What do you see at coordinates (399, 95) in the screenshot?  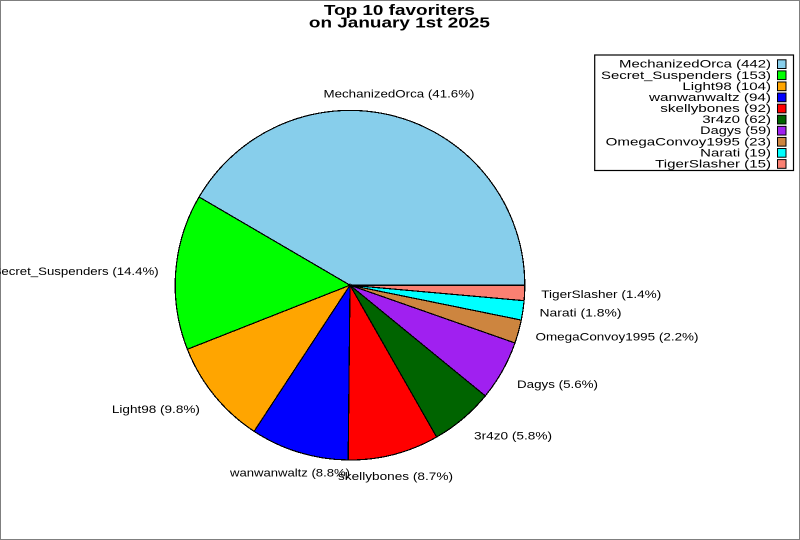 I see `svg-text: MechanizedOrca (41.6%)` at bounding box center [399, 95].